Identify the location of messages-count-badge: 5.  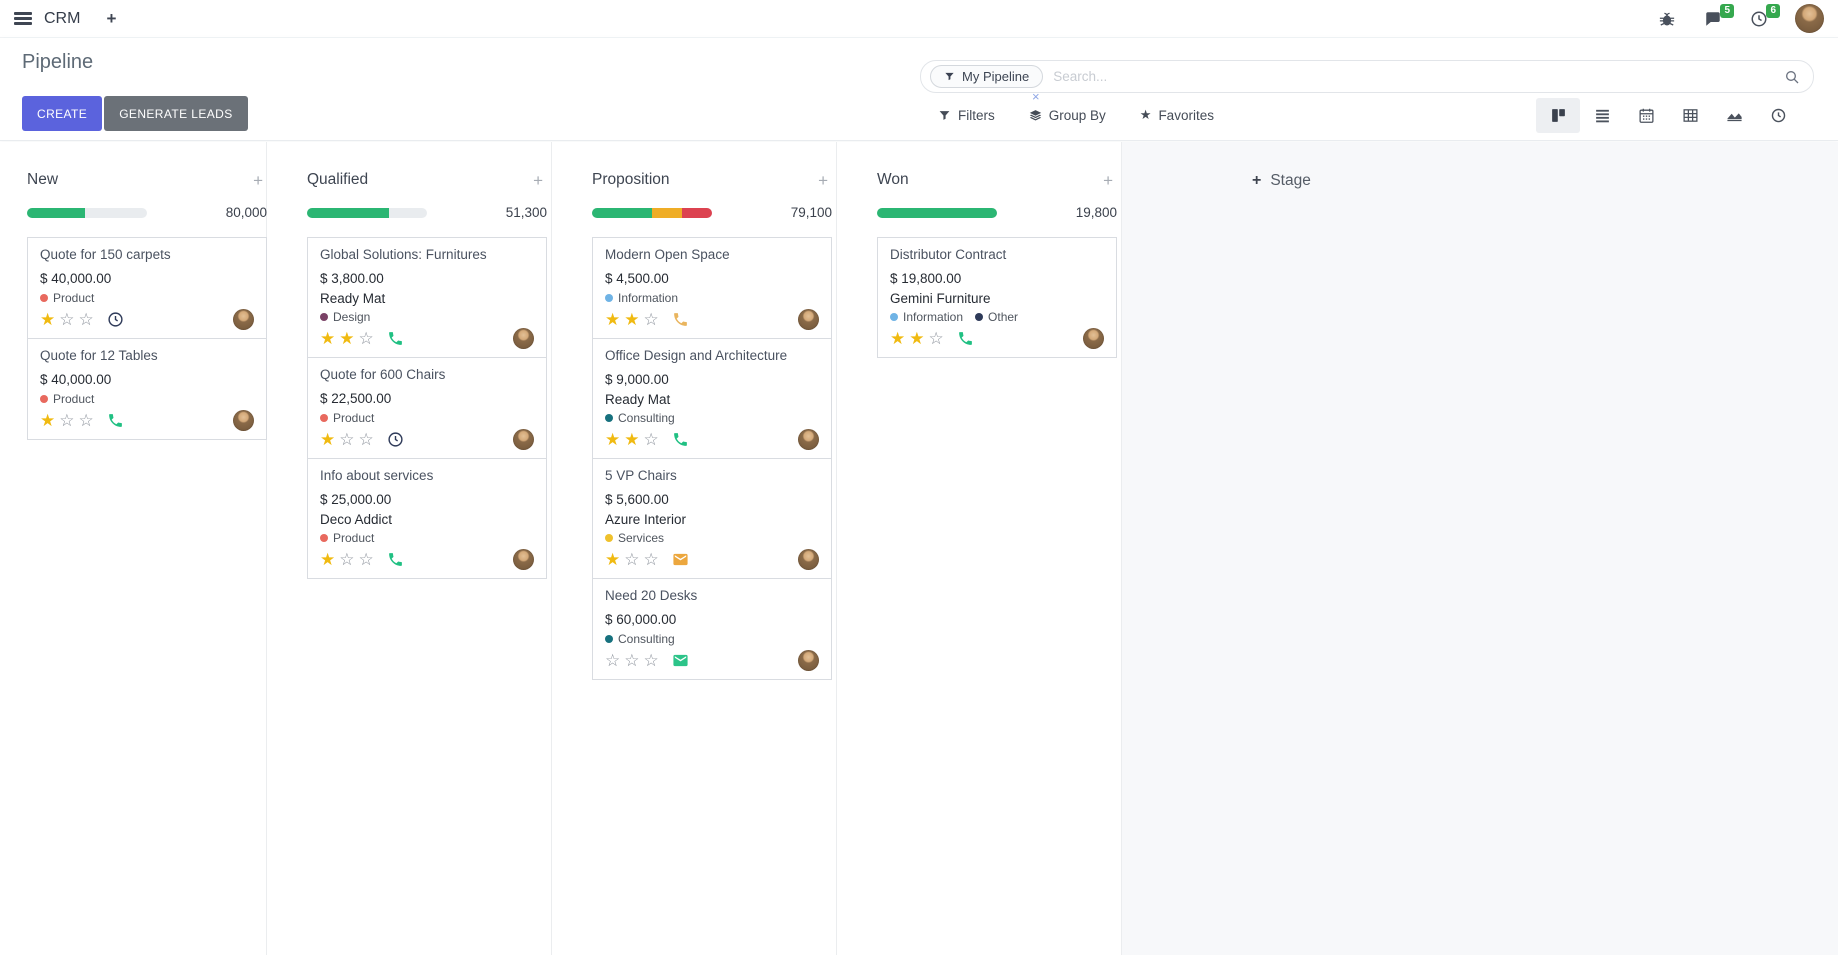
(1727, 10).